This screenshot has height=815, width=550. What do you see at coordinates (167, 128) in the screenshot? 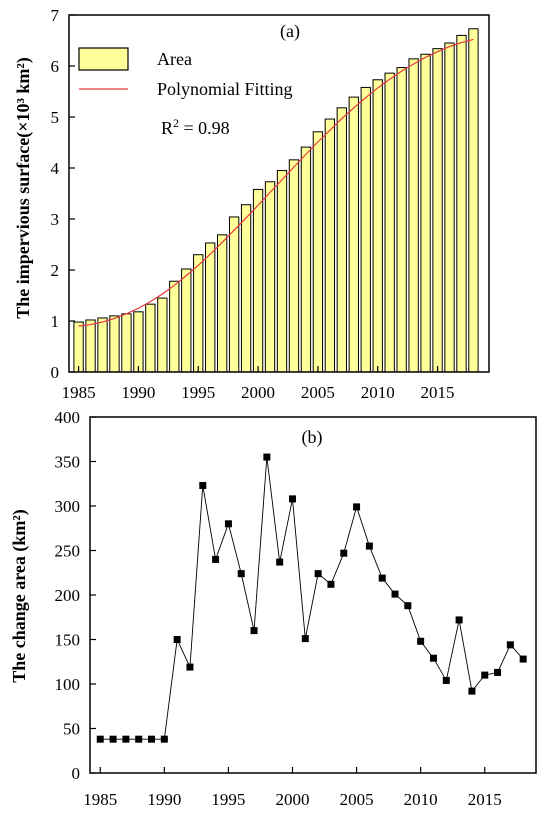
I see `r-squared-symbol: R` at bounding box center [167, 128].